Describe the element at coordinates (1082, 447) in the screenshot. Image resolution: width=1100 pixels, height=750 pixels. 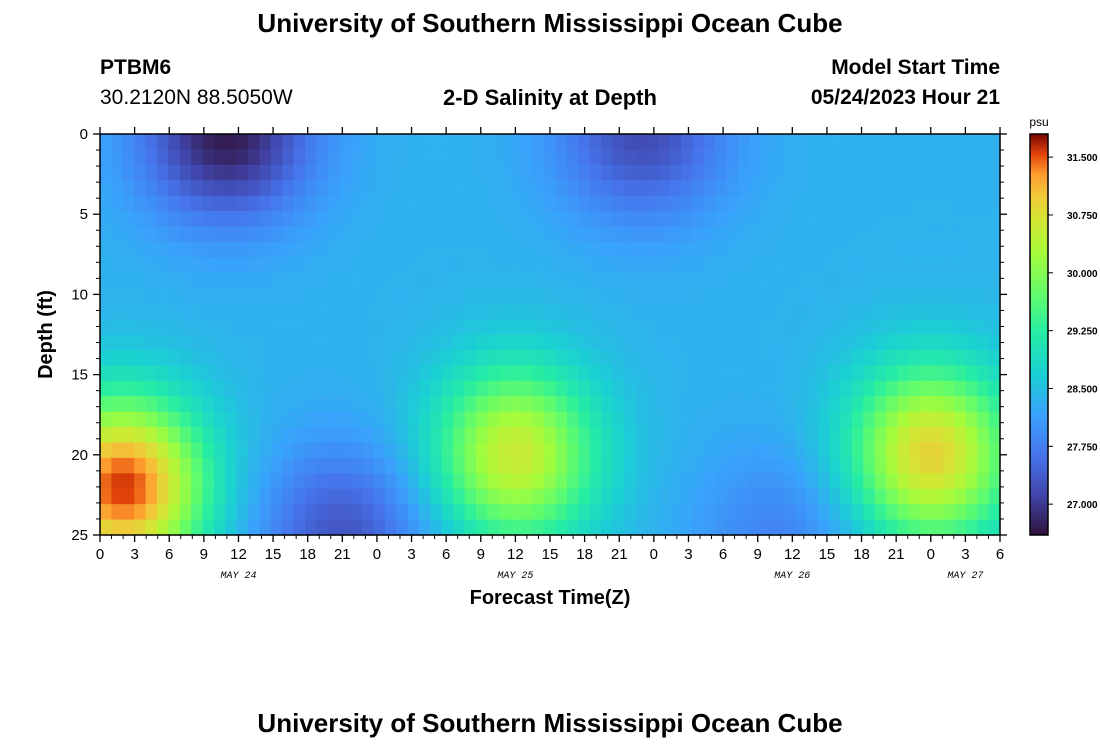
I see `colorbar-label: 27.750` at that location.